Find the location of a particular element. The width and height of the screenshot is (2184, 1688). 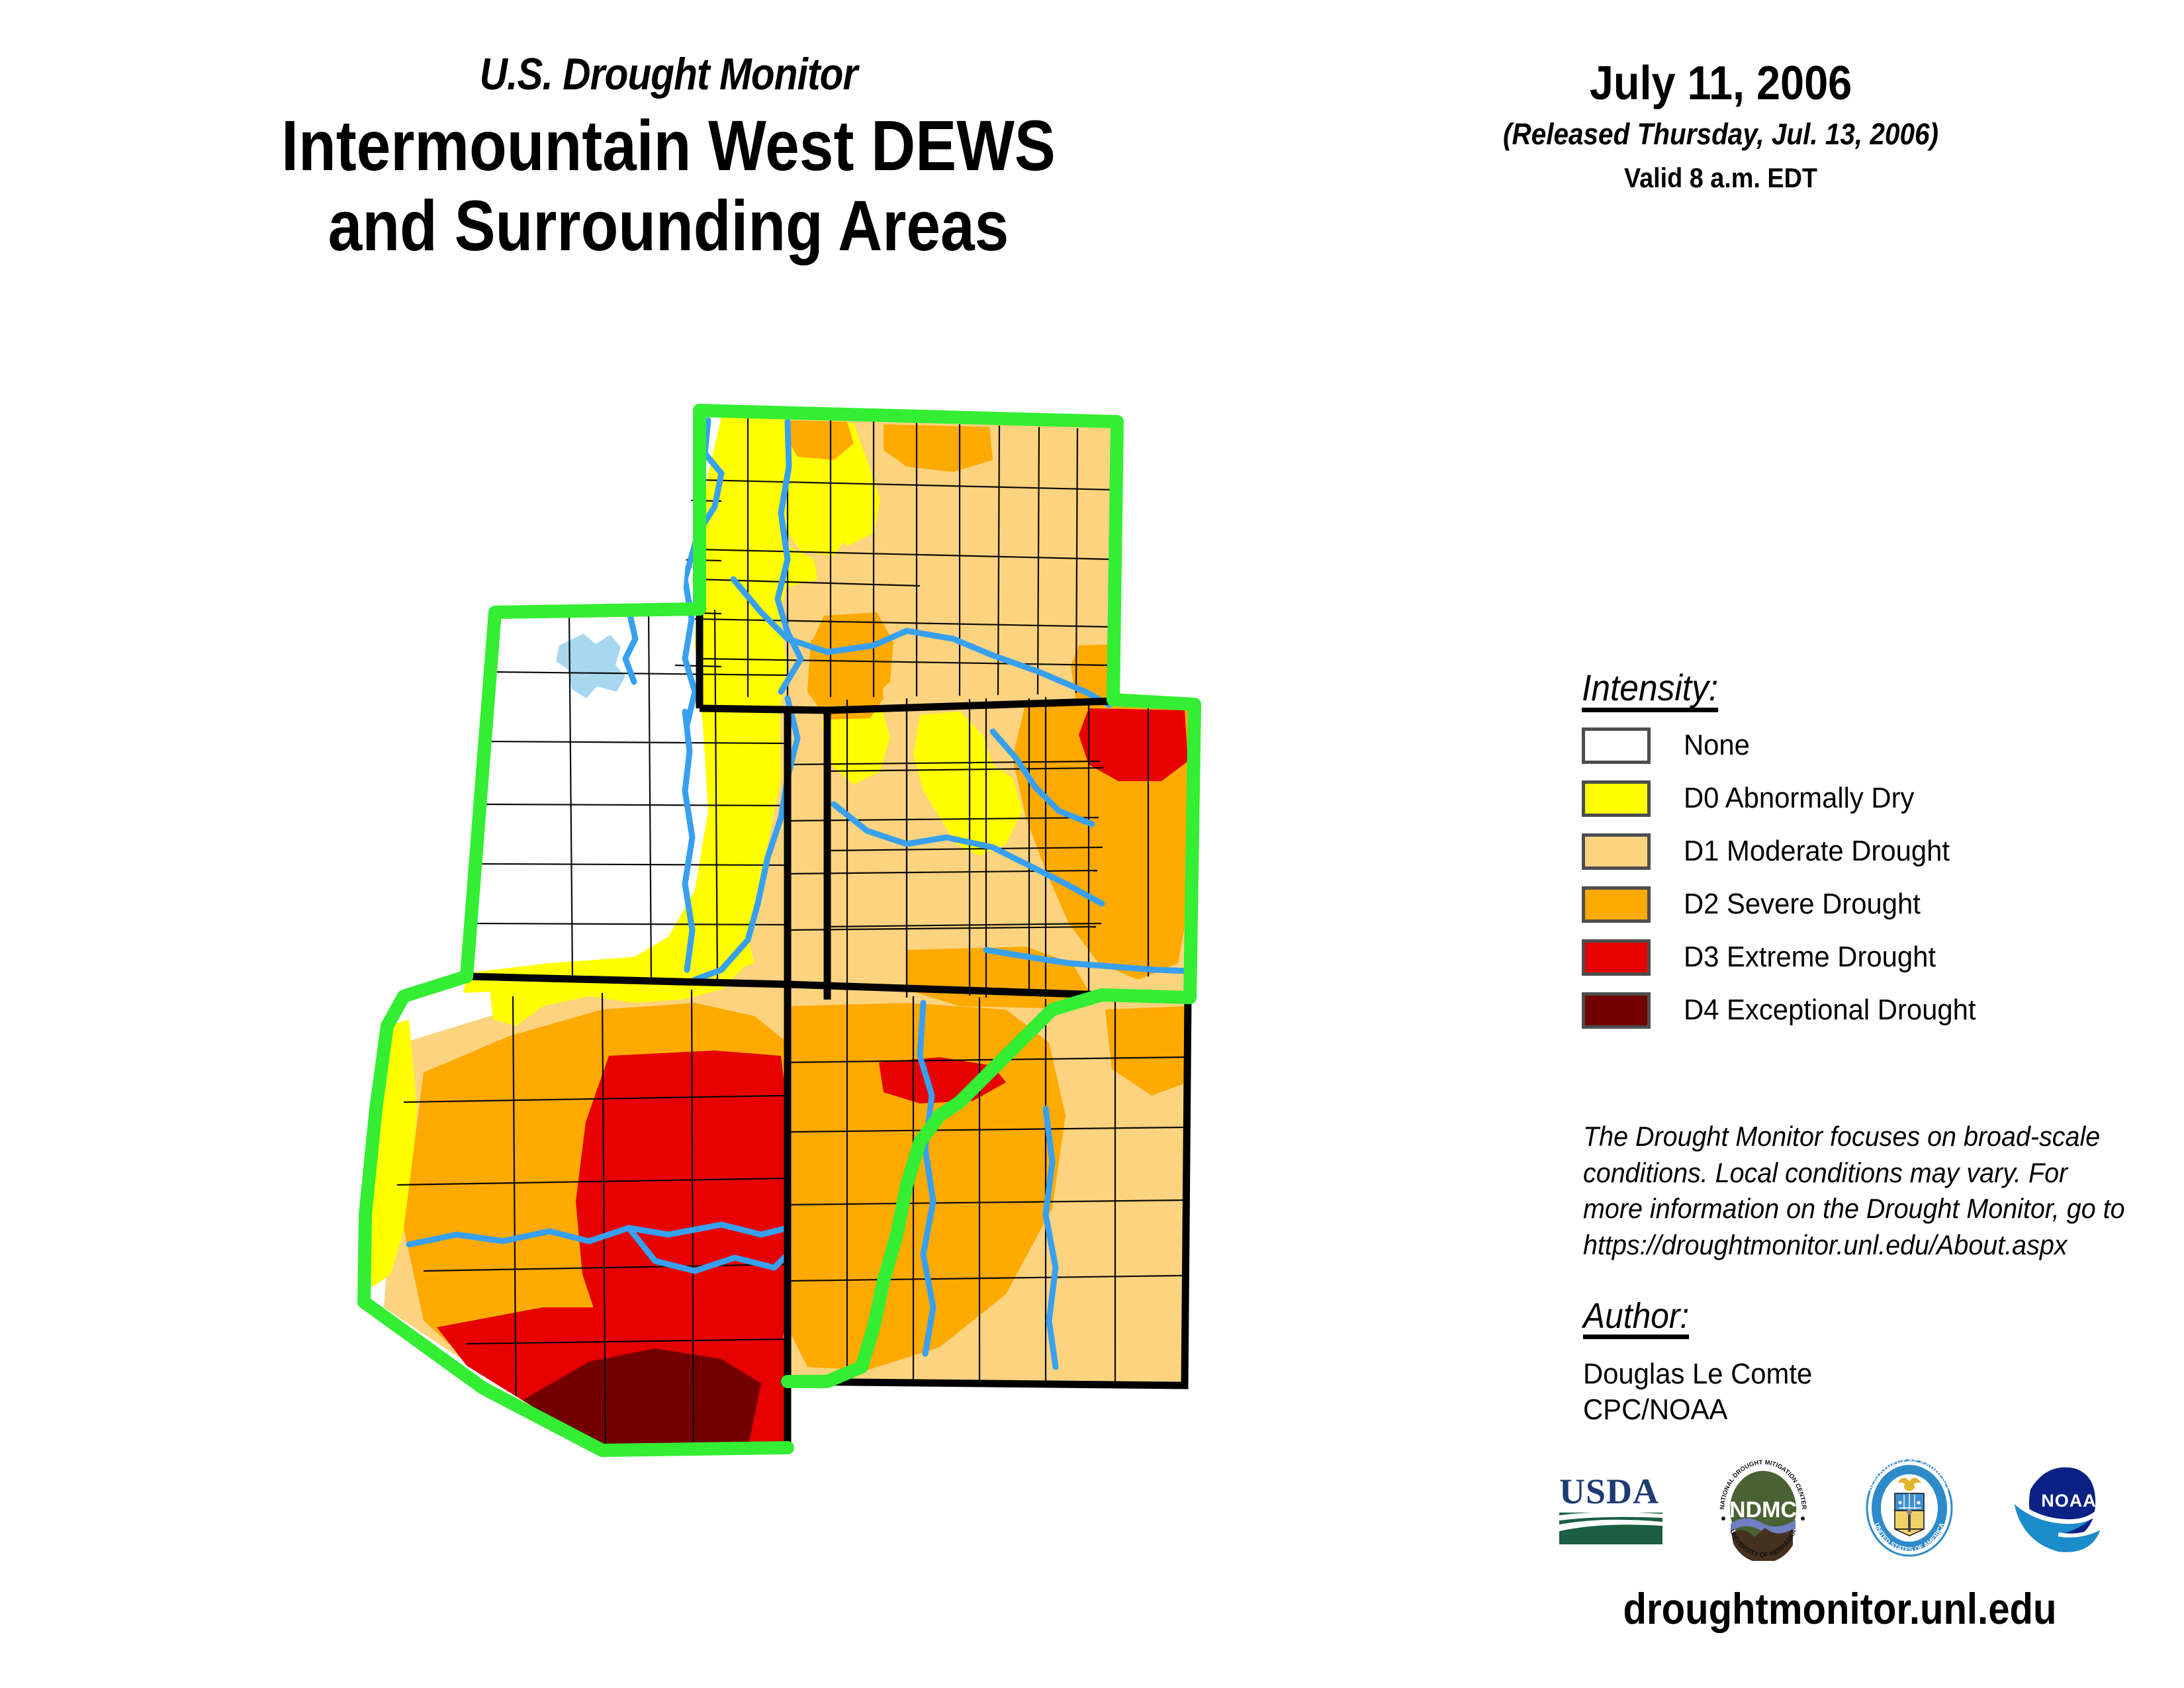

d0-band-idaho-montana is located at coordinates (642, 721).